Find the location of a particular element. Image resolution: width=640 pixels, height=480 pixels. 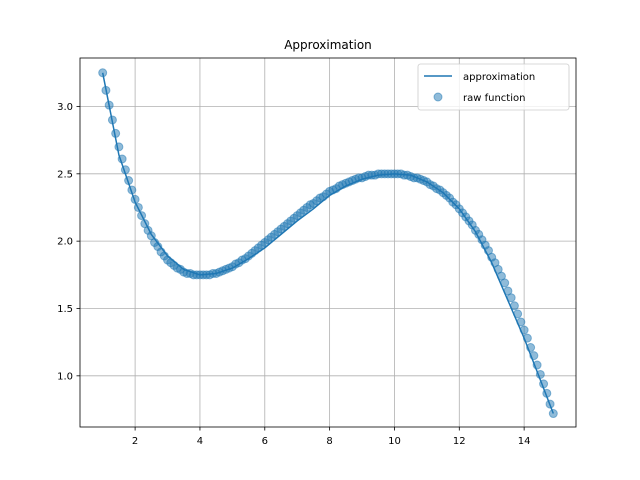

x-tick-label: 4 is located at coordinates (200, 441).